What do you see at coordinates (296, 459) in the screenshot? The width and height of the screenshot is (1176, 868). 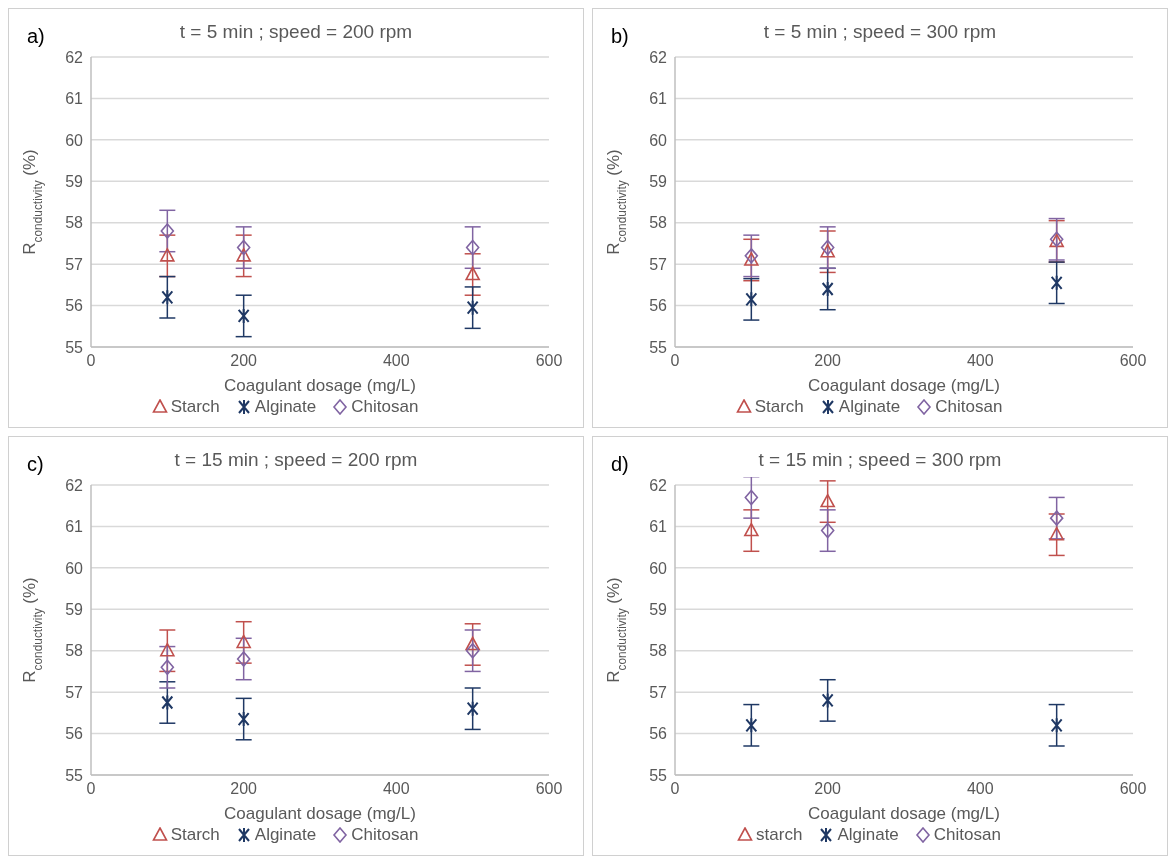 I see `chart-title: t = 15 min ; speed = 200 rpm` at bounding box center [296, 459].